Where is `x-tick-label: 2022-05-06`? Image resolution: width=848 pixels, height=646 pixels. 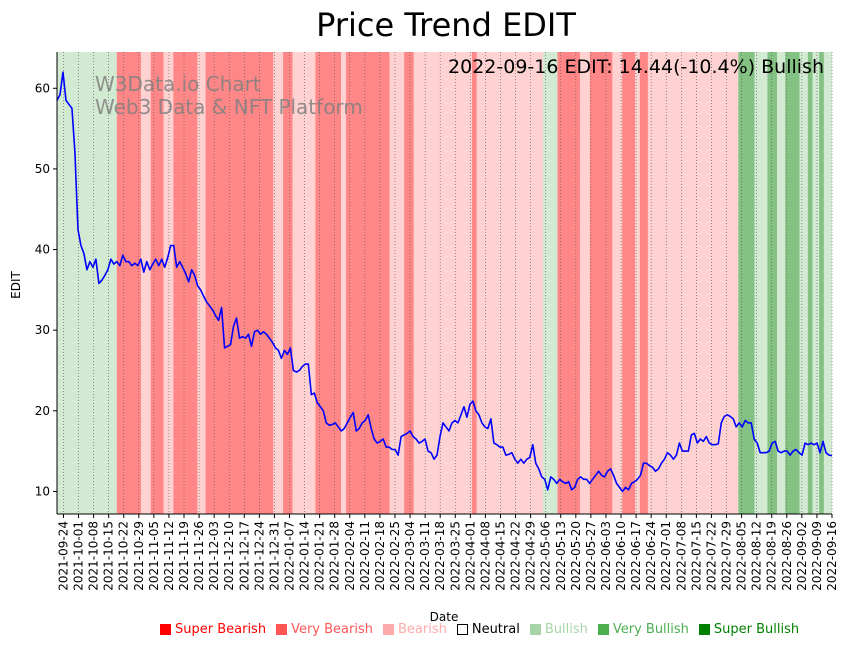
x-tick-label: 2022-05-06 is located at coordinates (546, 556).